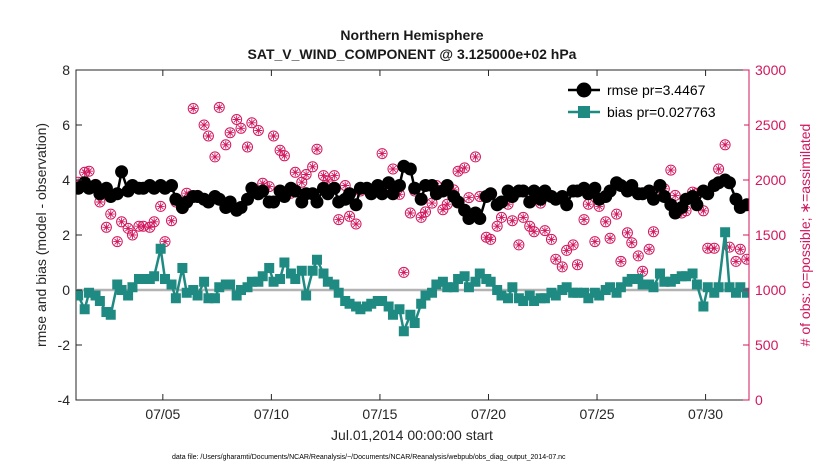 This screenshot has width=830, height=470. Describe the element at coordinates (597, 414) in the screenshot. I see `x-tick-label: 07/25` at that location.